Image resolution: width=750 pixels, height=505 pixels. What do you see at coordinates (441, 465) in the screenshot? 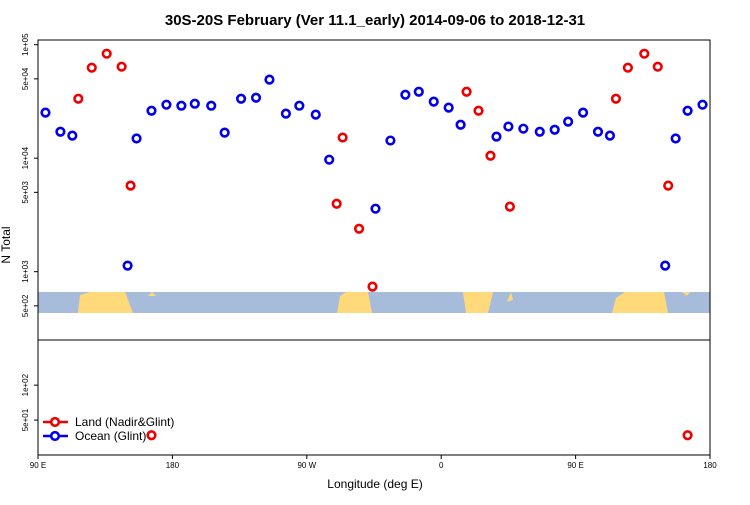
I see `x-tick-label: 0` at bounding box center [441, 465].